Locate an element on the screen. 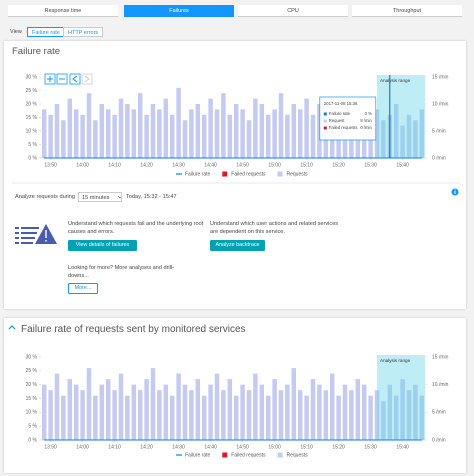 This screenshot has height=476, width=474. action-button: View details of failures is located at coordinates (102, 245).